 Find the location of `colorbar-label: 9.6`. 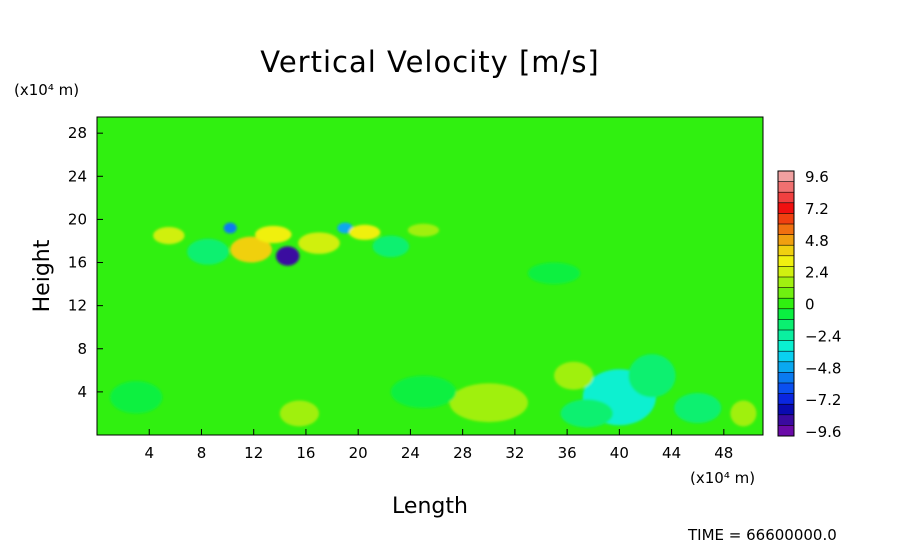

colorbar-label: 9.6 is located at coordinates (817, 177).